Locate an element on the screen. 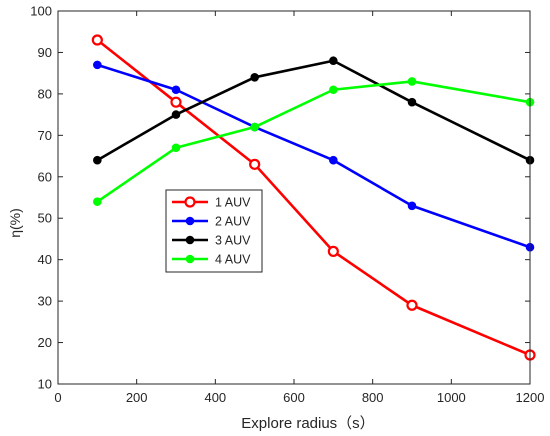 The height and width of the screenshot is (436, 550). y-axis-label: η(%) is located at coordinates (15, 223).